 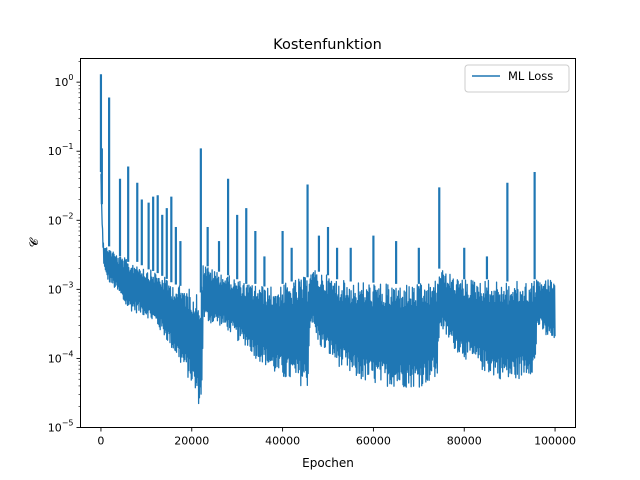 What do you see at coordinates (336, 437) in the screenshot?
I see `x-axis-ticks: 0 20000 40000 60000 80000 100000` at bounding box center [336, 437].